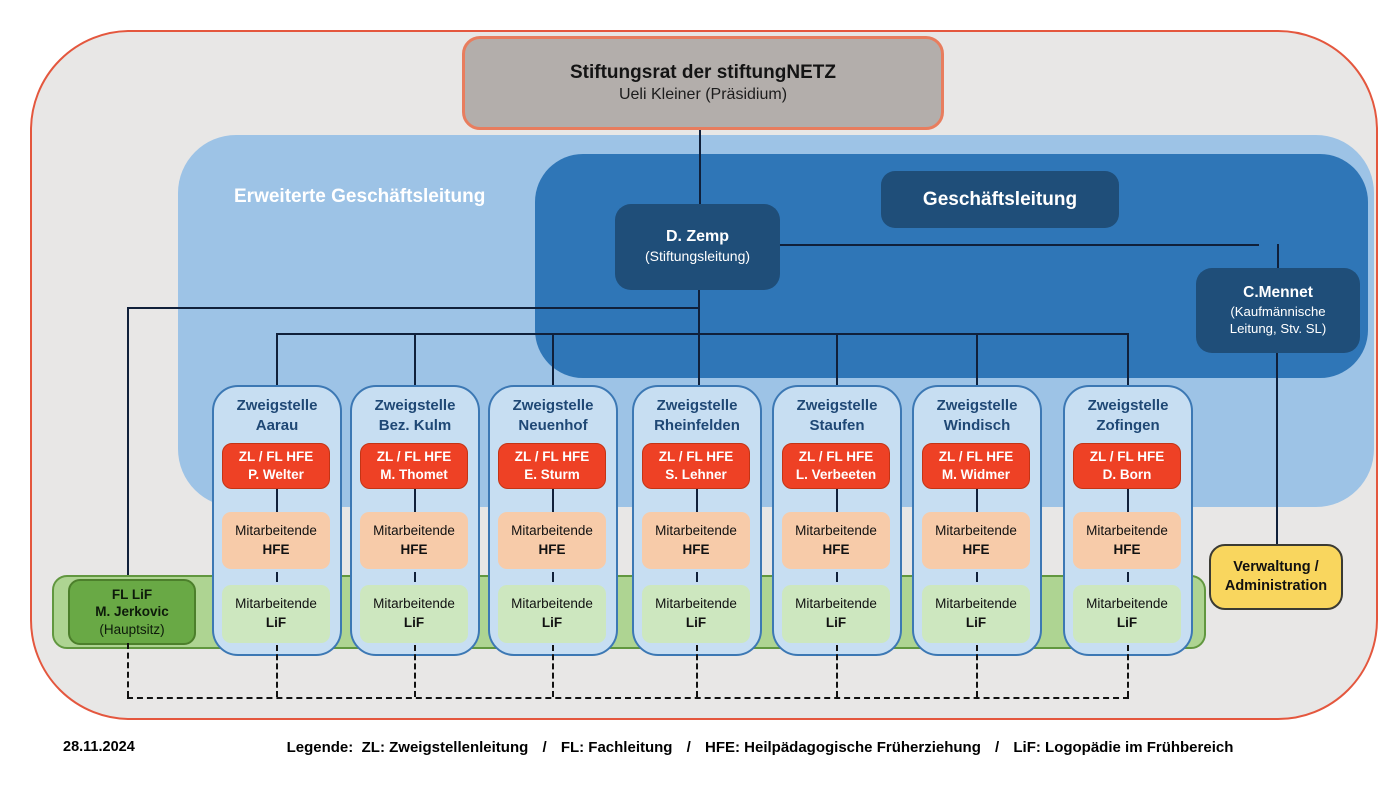 This screenshot has width=1400, height=787. What do you see at coordinates (977, 359) in the screenshot?
I see `connector-drop-windisch` at bounding box center [977, 359].